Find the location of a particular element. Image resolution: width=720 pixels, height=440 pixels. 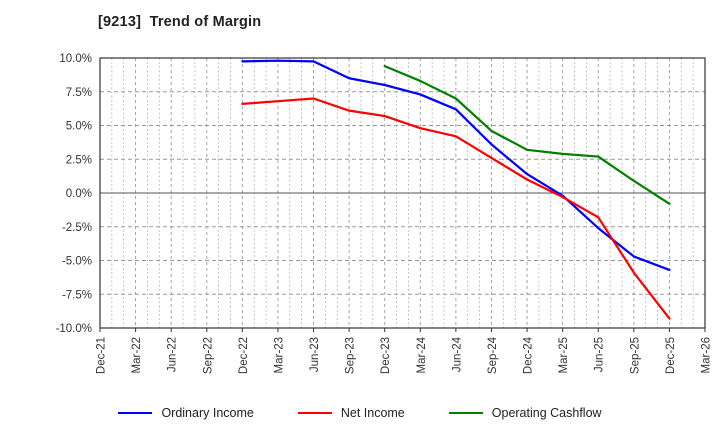

legend-item-operating-cashflow: Operating Cashflow is located at coordinates (525, 413).